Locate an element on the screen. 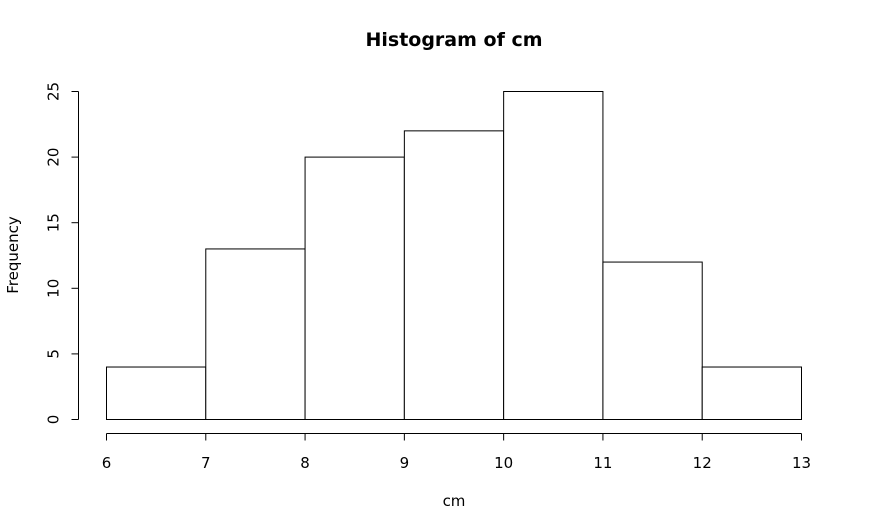 The image size is (870, 531). x-tick-label-12: 12 is located at coordinates (702, 463).